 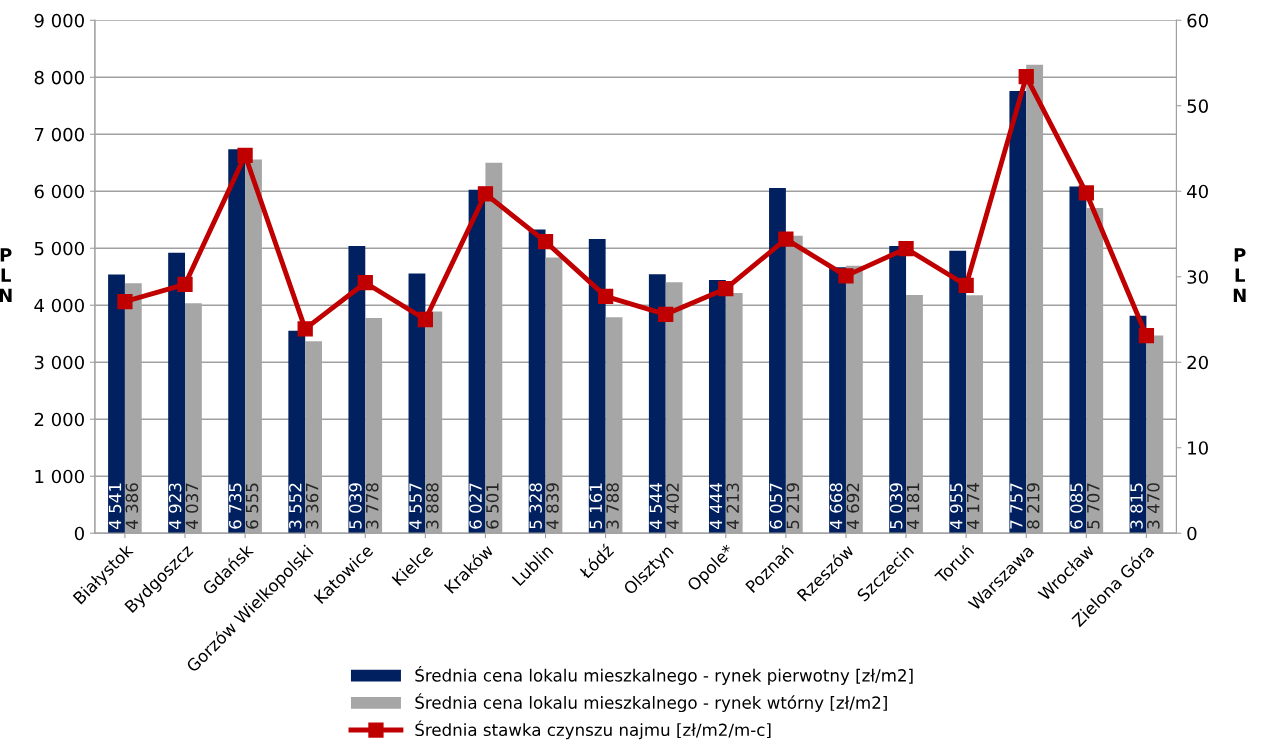 What do you see at coordinates (1153, 506) in the screenshot?
I see `data-label: 3 470` at bounding box center [1153, 506].